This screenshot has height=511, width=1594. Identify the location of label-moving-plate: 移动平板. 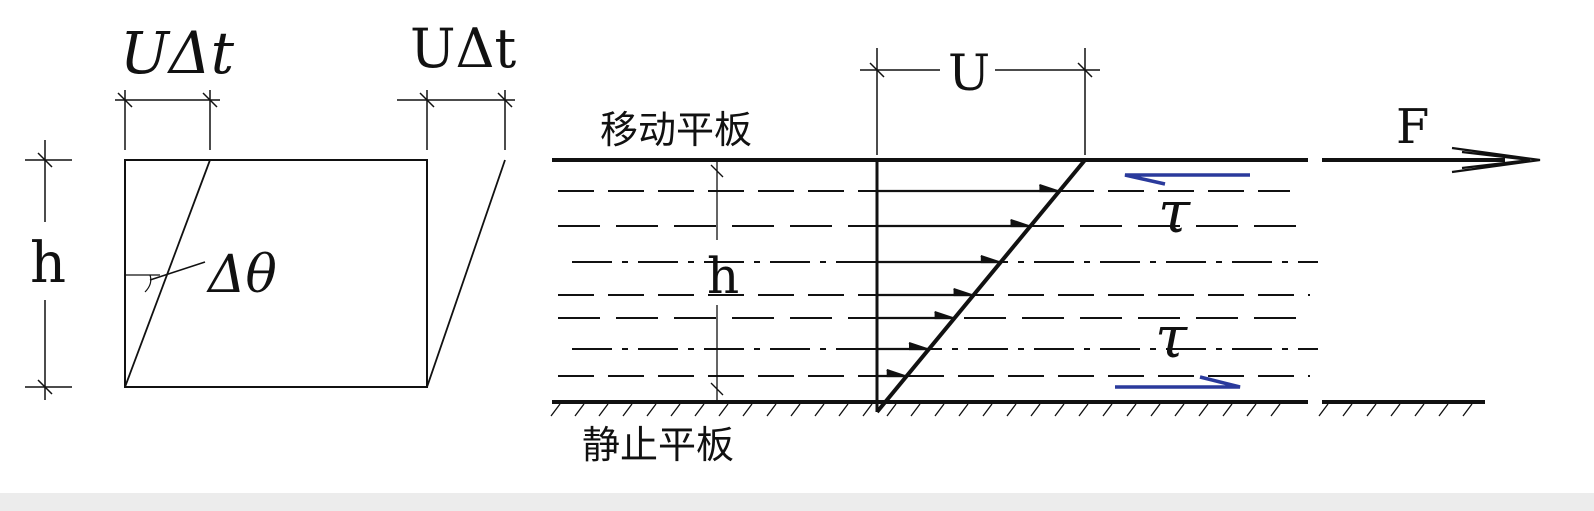
(676, 130).